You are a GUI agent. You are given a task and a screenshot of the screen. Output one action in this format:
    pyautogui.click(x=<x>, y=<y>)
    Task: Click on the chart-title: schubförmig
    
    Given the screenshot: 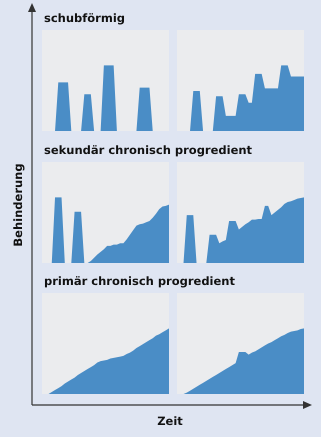 What is the action you would take?
    pyautogui.click(x=84, y=18)
    